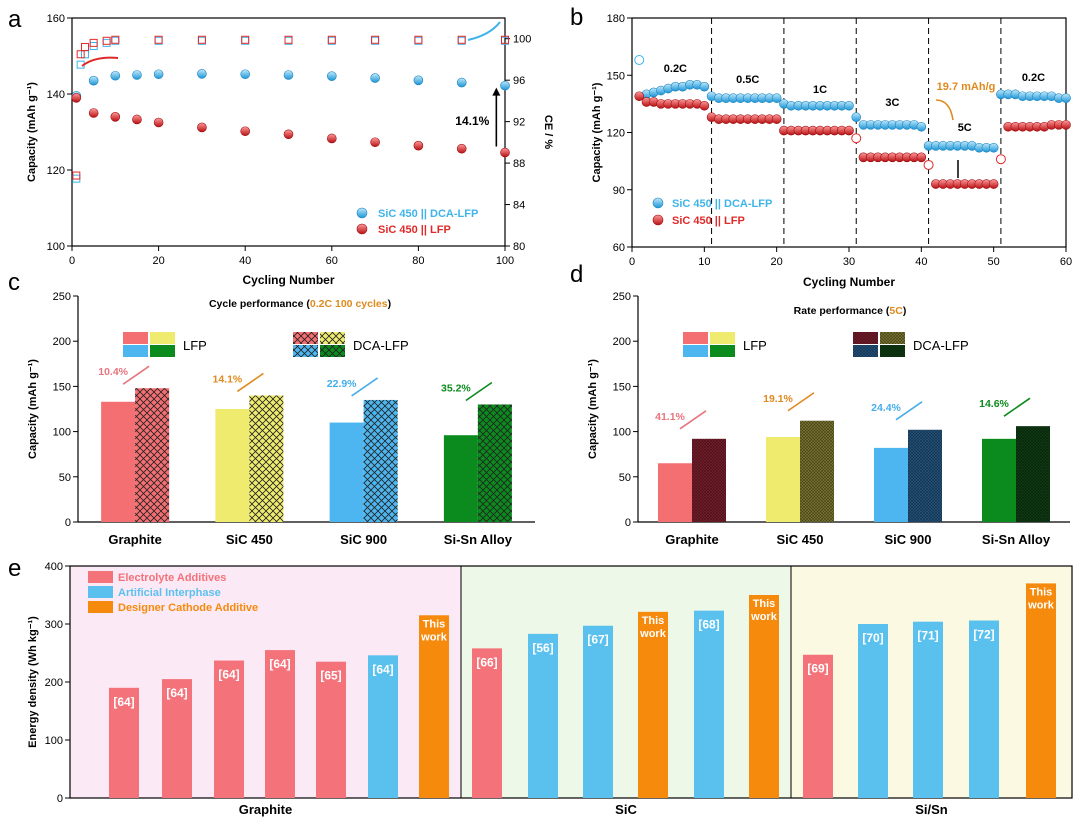 The height and width of the screenshot is (821, 1080). What do you see at coordinates (944, 110) in the screenshot?
I see `annotation-arrow` at bounding box center [944, 110].